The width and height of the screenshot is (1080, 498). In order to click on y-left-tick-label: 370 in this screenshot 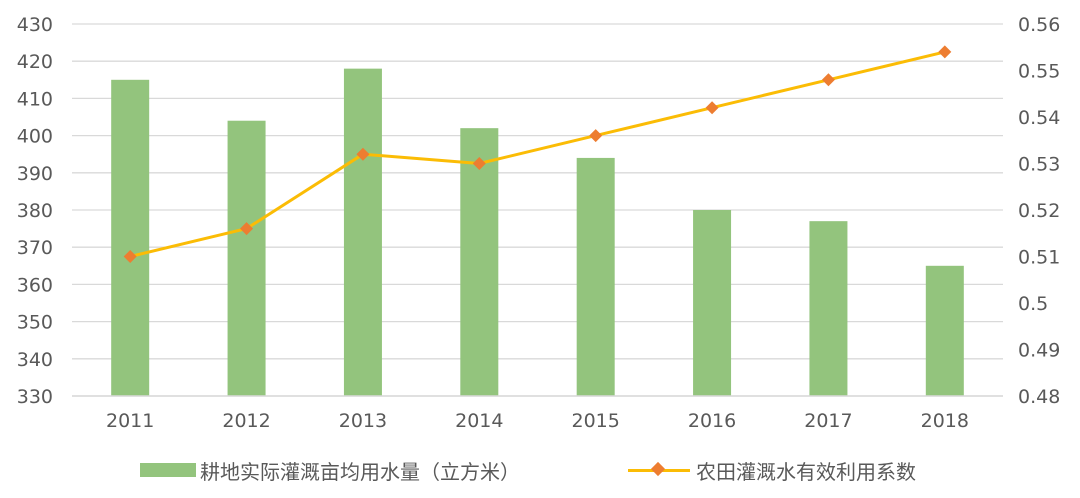, I will do `click(35, 248)`.